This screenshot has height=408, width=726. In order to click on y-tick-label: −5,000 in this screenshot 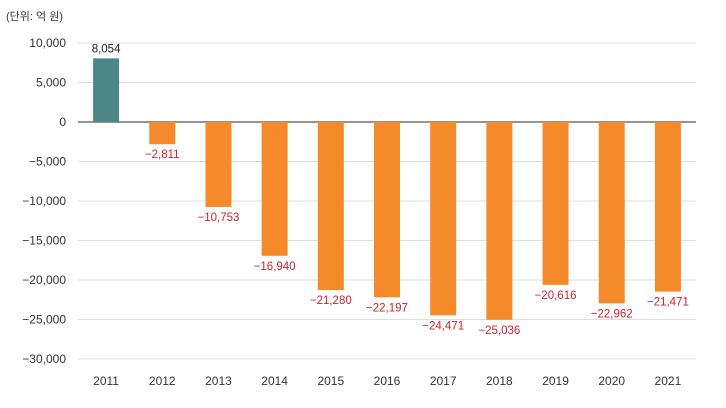, I will do `click(47, 162)`.